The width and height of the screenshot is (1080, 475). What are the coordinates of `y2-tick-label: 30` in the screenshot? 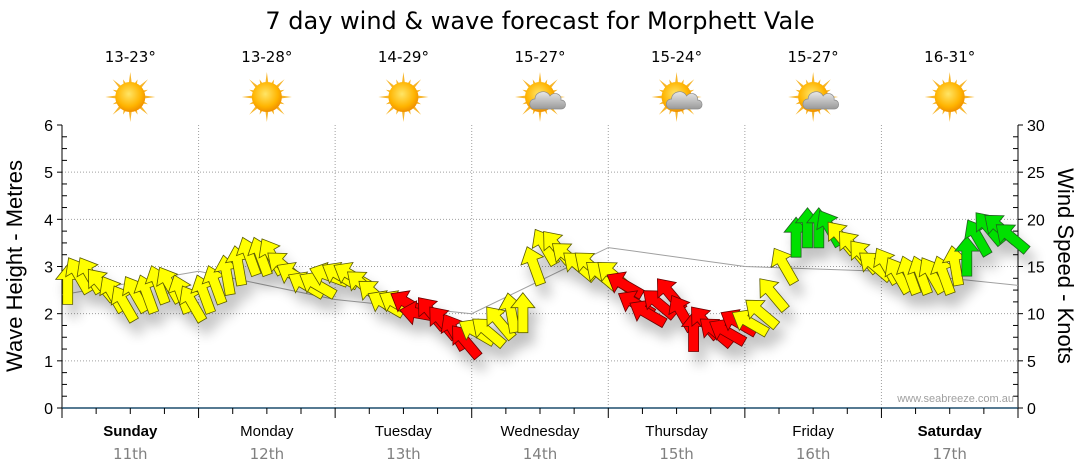 It's located at (1036, 126).